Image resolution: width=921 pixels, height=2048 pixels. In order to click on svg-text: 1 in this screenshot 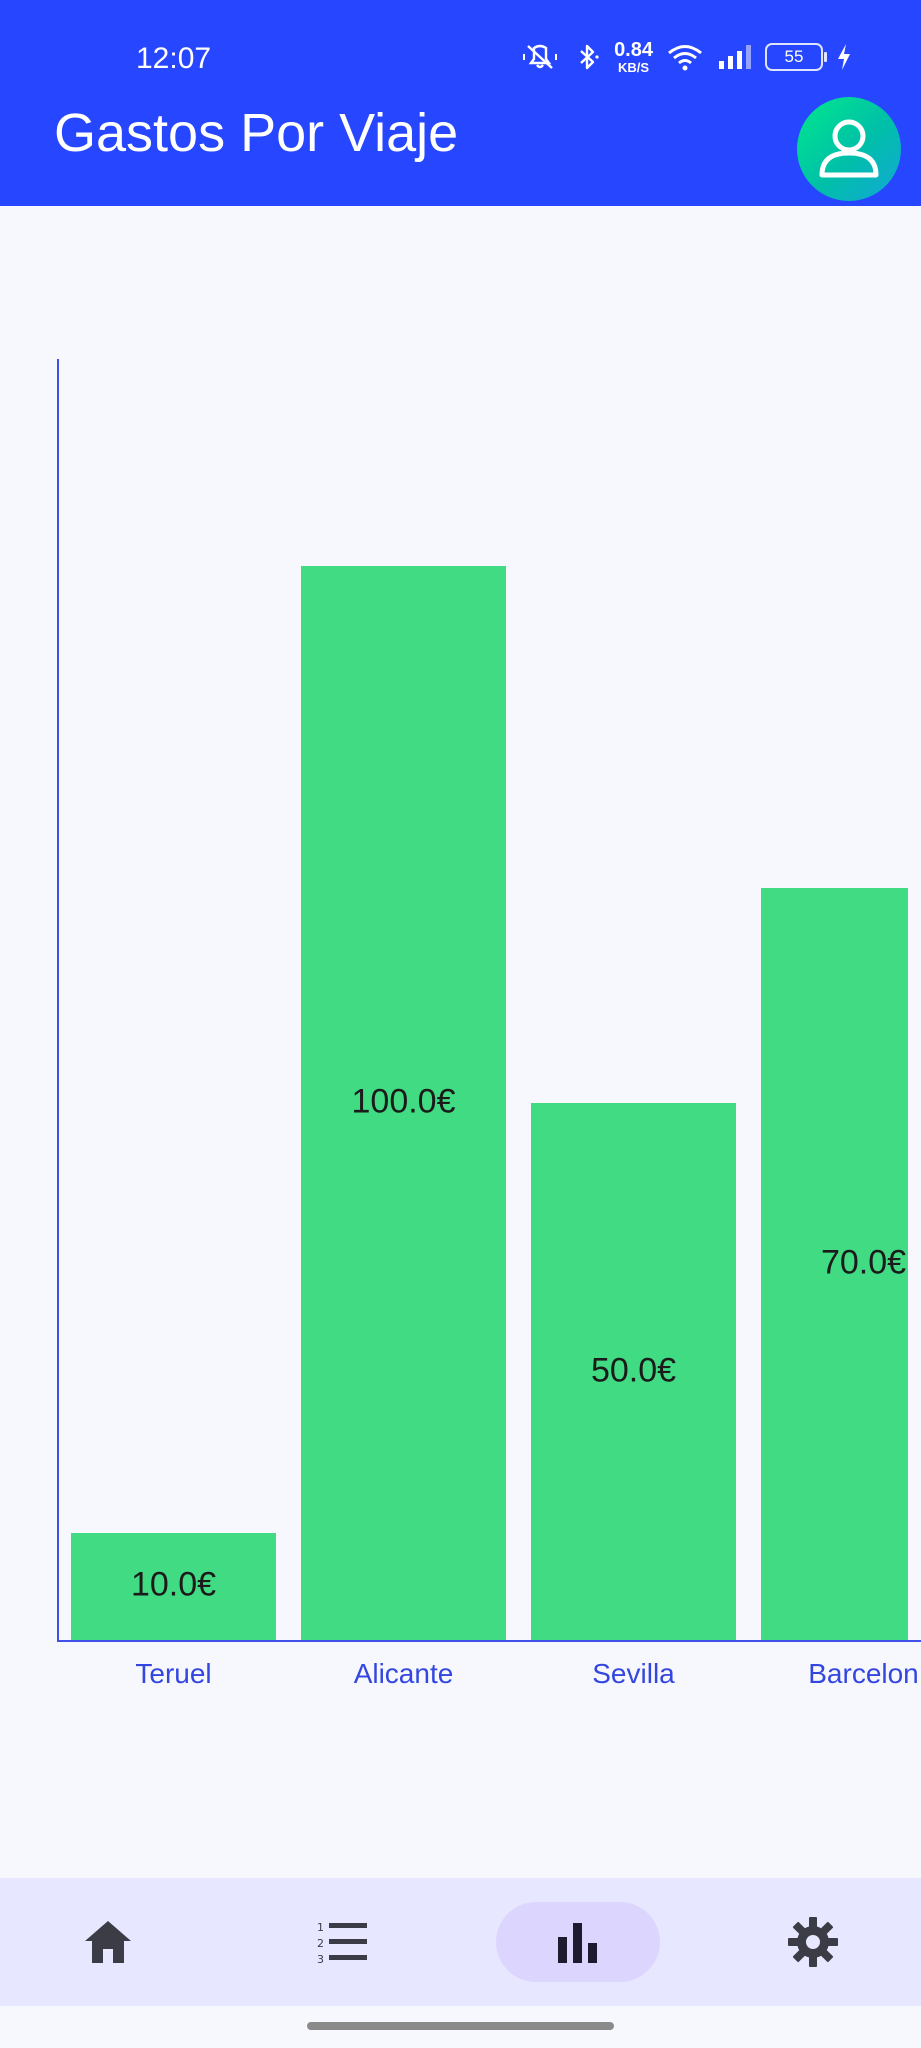, I will do `click(320, 1927)`.